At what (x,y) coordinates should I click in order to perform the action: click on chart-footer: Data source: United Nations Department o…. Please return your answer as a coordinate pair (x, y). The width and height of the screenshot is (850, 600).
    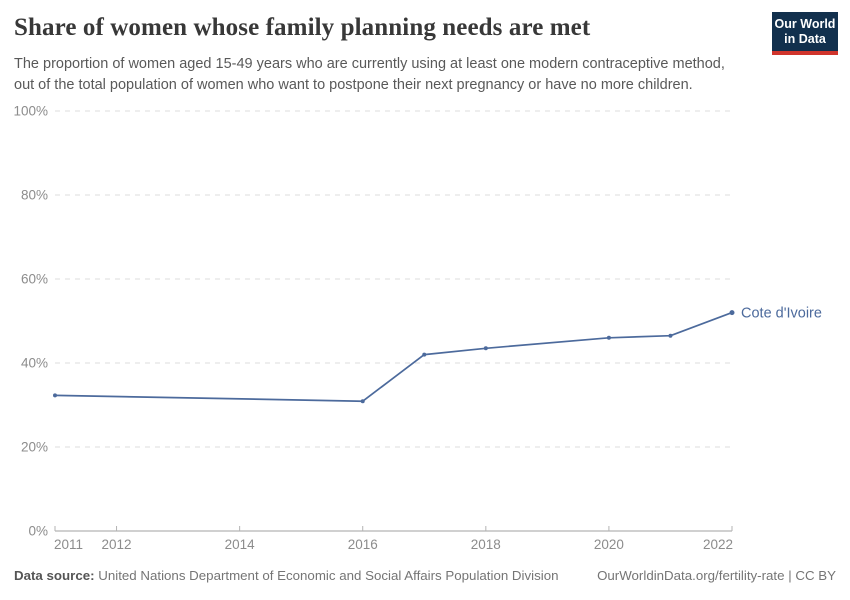
    Looking at the image, I should click on (425, 575).